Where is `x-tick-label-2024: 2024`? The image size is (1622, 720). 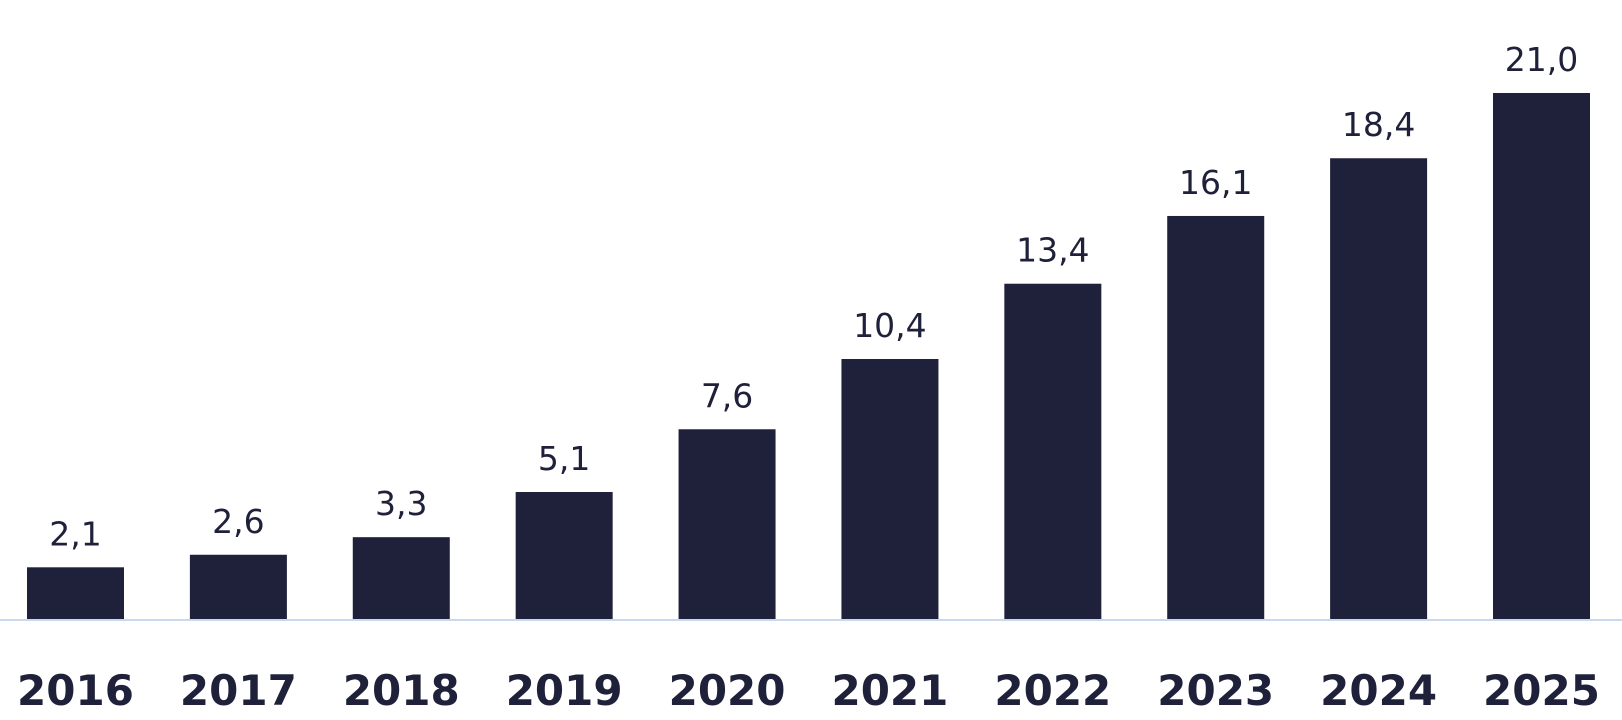
x-tick-label-2024: 2024 is located at coordinates (1378, 690).